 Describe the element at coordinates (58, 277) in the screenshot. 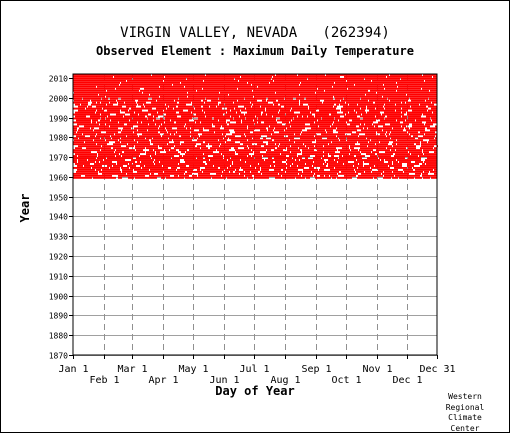

I see `y-tick-label: 1910` at that location.